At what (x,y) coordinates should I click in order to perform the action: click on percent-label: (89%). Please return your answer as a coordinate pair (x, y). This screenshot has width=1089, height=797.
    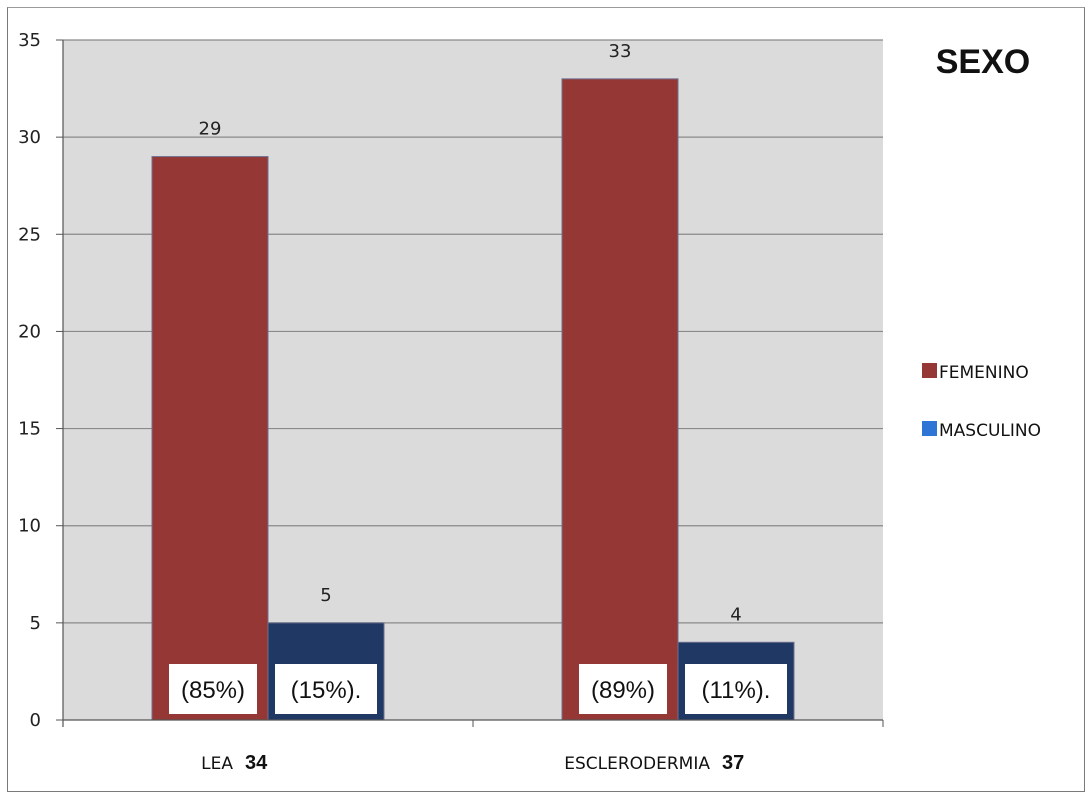
    Looking at the image, I should click on (623, 690).